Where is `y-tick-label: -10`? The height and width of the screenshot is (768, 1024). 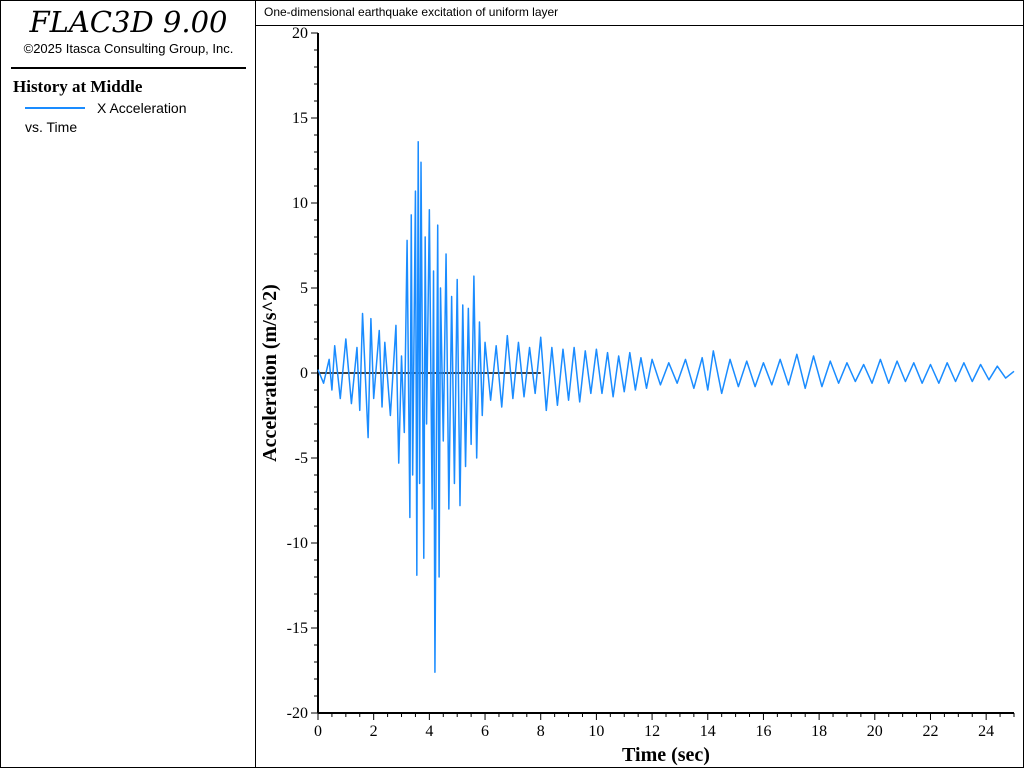 y-tick-label: -10 is located at coordinates (297, 543).